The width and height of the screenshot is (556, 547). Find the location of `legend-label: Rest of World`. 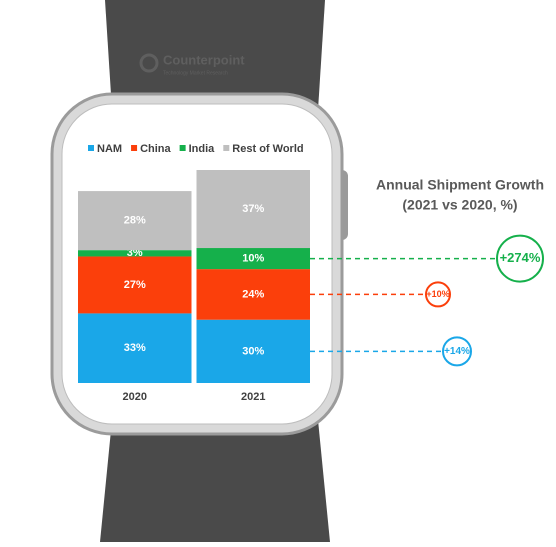

legend-label: Rest of World is located at coordinates (267, 149).